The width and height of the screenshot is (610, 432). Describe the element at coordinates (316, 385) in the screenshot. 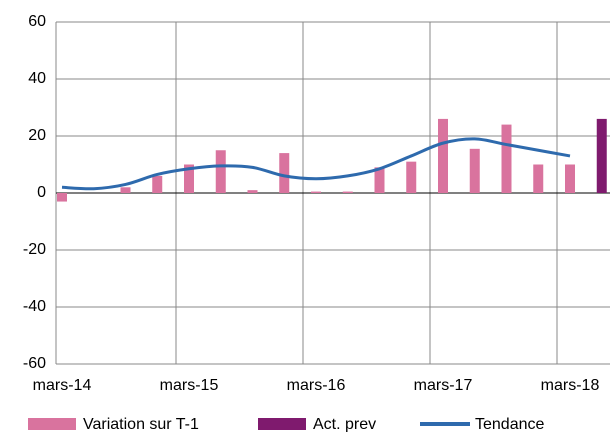

I see `x-tick-label: mars-16` at that location.